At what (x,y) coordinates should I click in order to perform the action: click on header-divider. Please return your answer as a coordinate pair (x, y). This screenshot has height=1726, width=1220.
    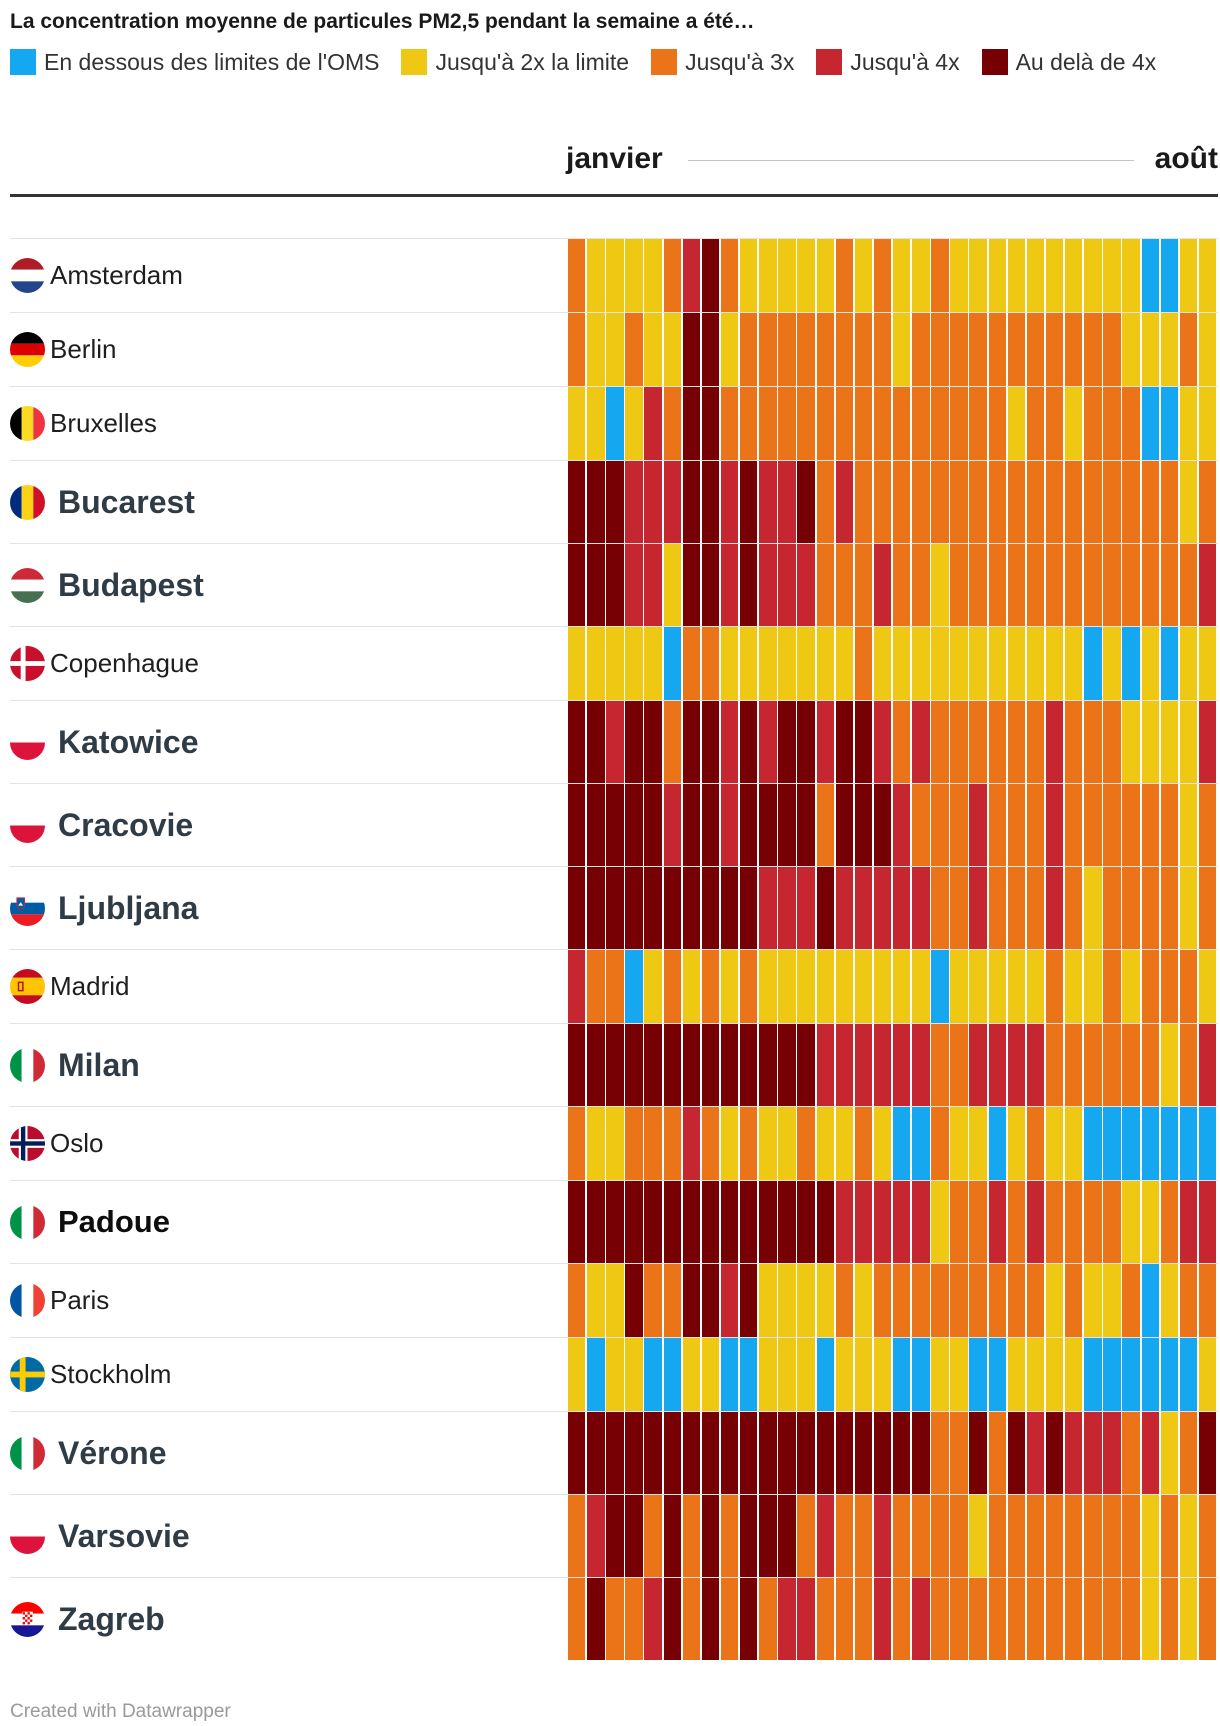
    Looking at the image, I should click on (614, 195).